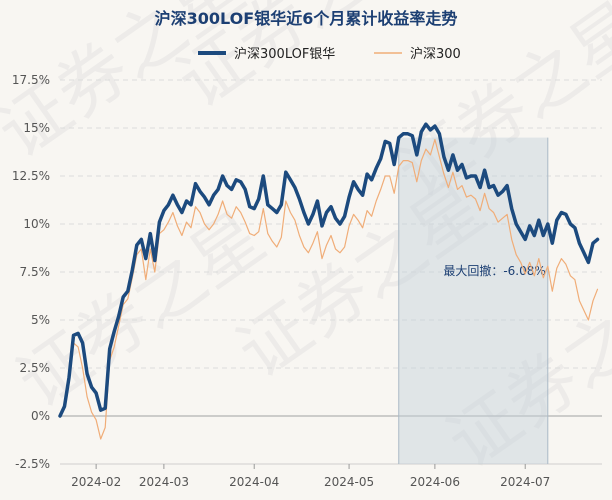 This screenshot has width=612, height=500. Describe the element at coordinates (40, 320) in the screenshot. I see `y-tick-label: 5%` at that location.